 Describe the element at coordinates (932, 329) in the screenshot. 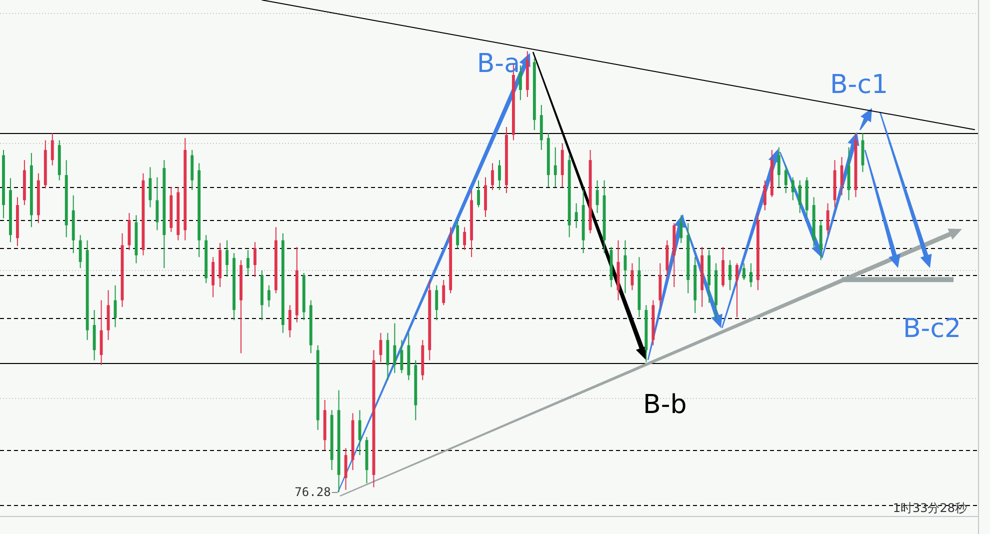

I see `annotation: B-c2` at that location.